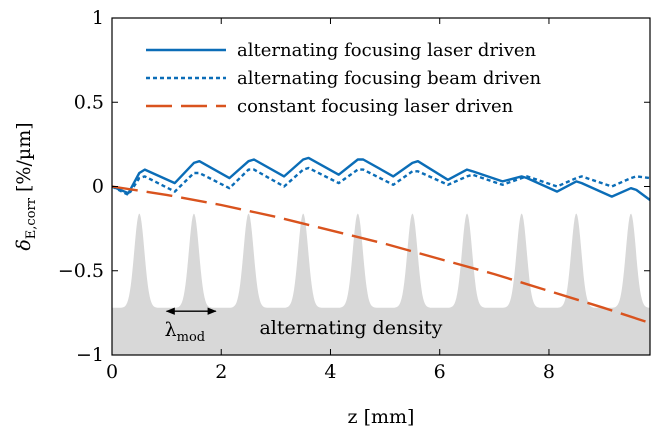  What do you see at coordinates (171, 330) in the screenshot?
I see `lambda-label-main: λ` at bounding box center [171, 330].